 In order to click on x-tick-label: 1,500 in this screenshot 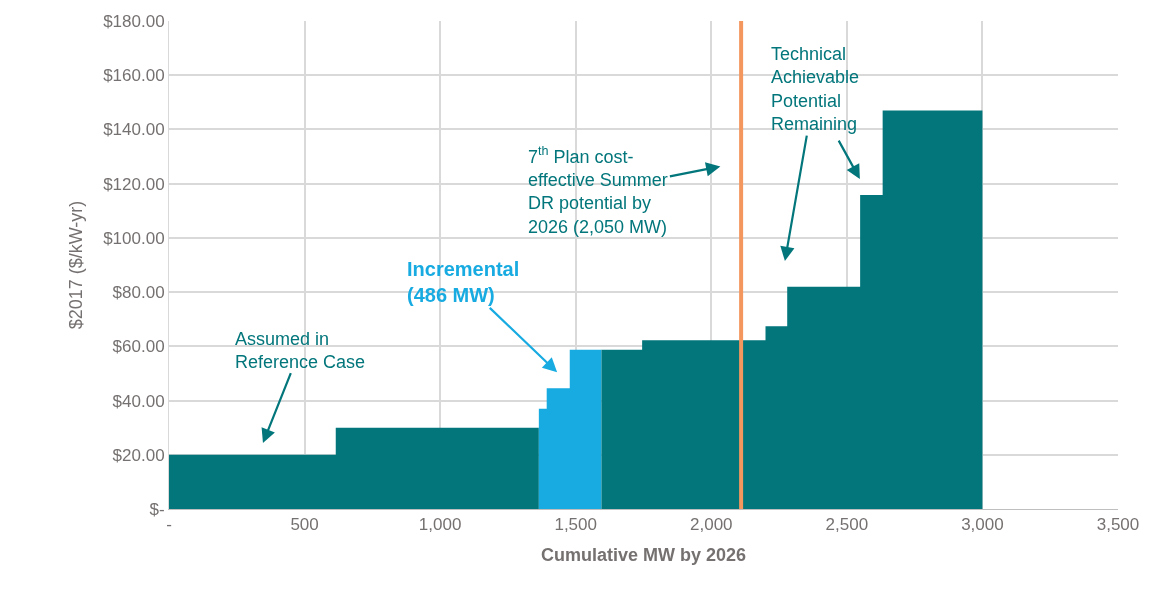, I will do `click(575, 525)`.